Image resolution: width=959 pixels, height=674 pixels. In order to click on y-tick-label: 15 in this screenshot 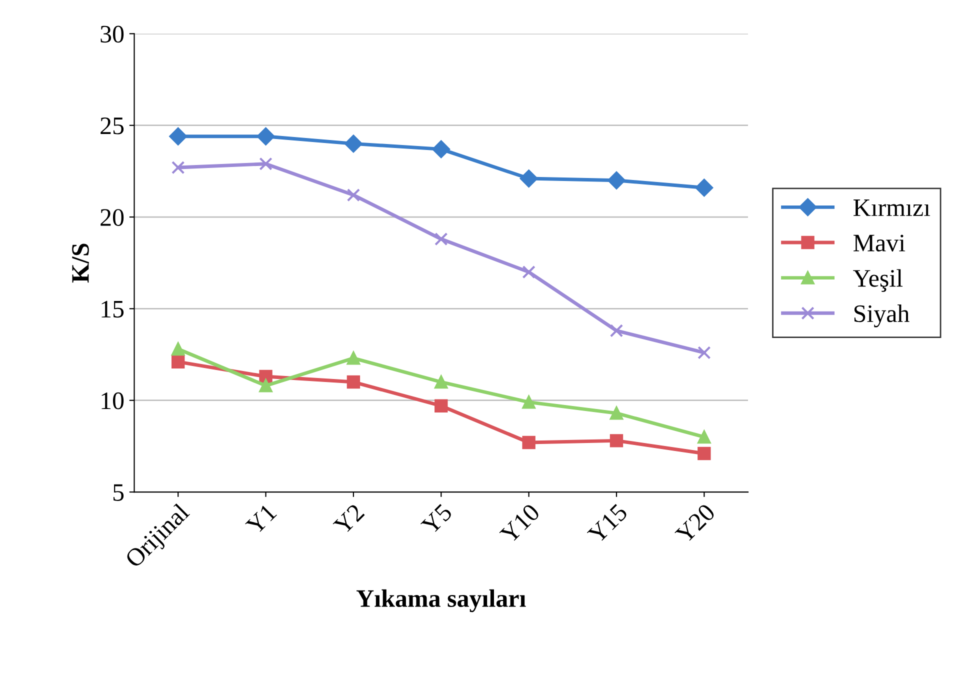, I will do `click(113, 309)`.